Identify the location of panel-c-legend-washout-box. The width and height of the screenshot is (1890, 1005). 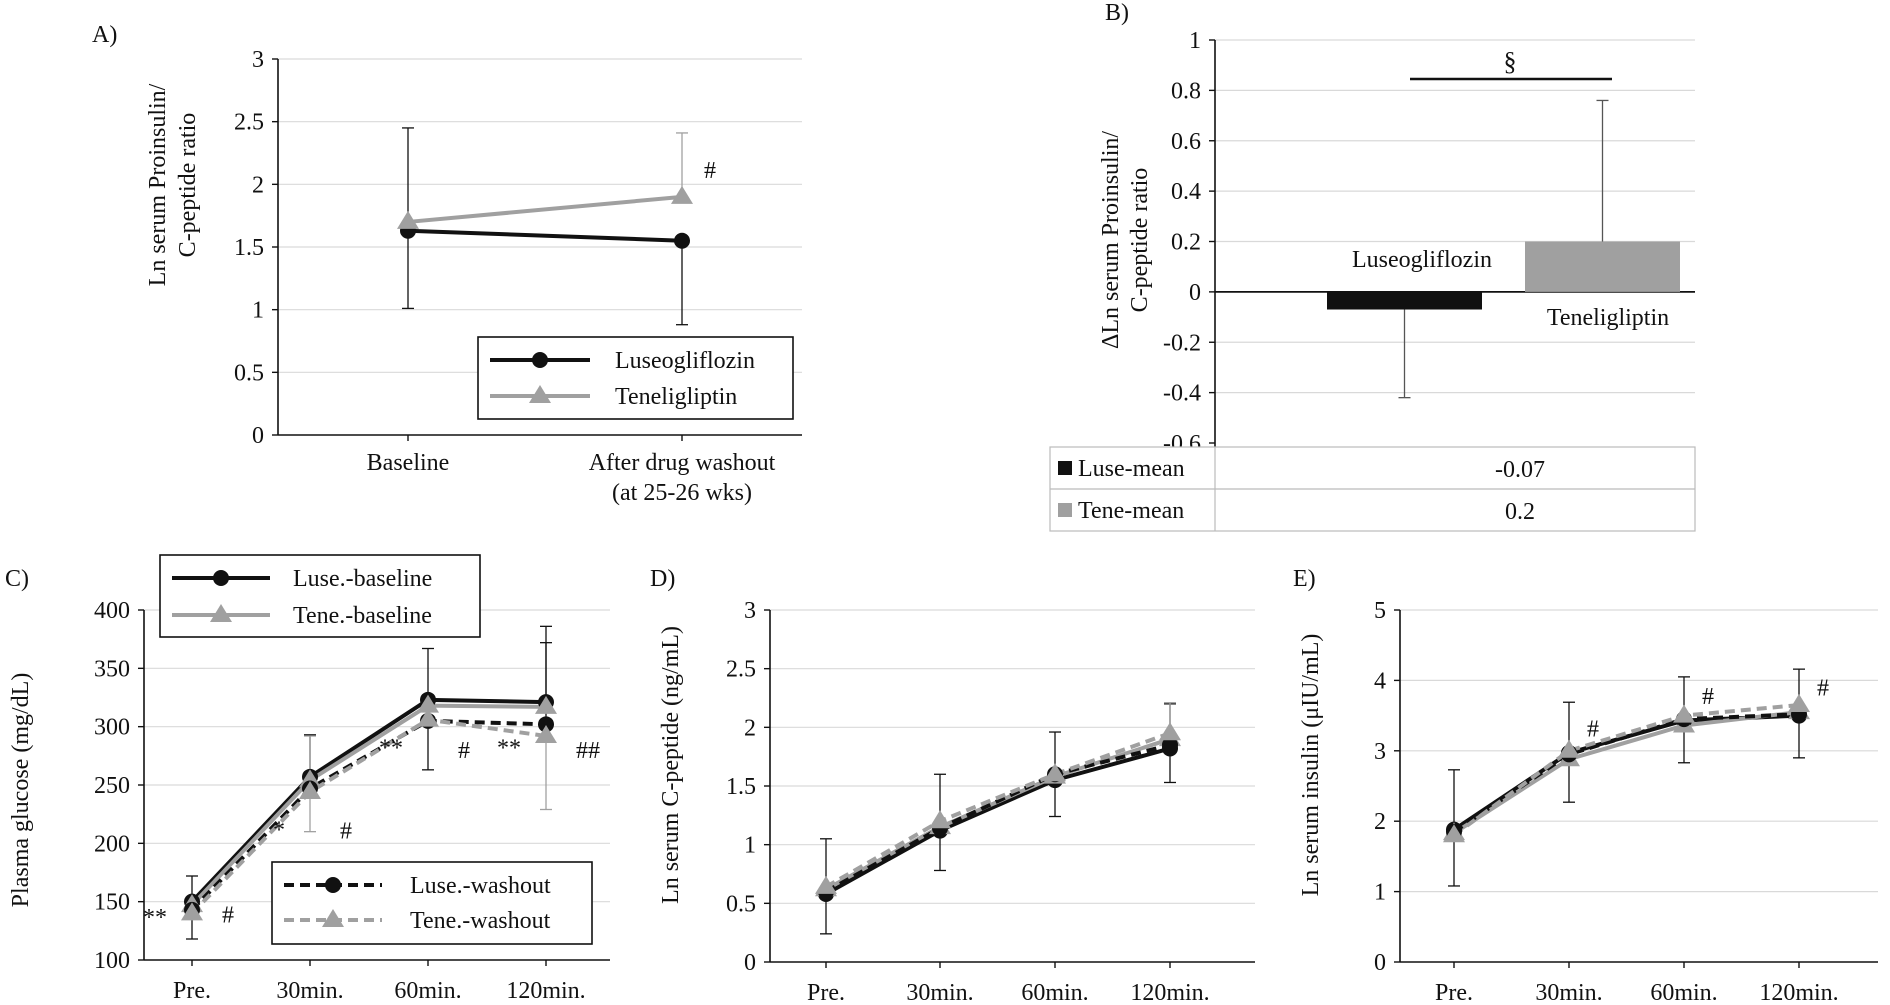
(432, 903).